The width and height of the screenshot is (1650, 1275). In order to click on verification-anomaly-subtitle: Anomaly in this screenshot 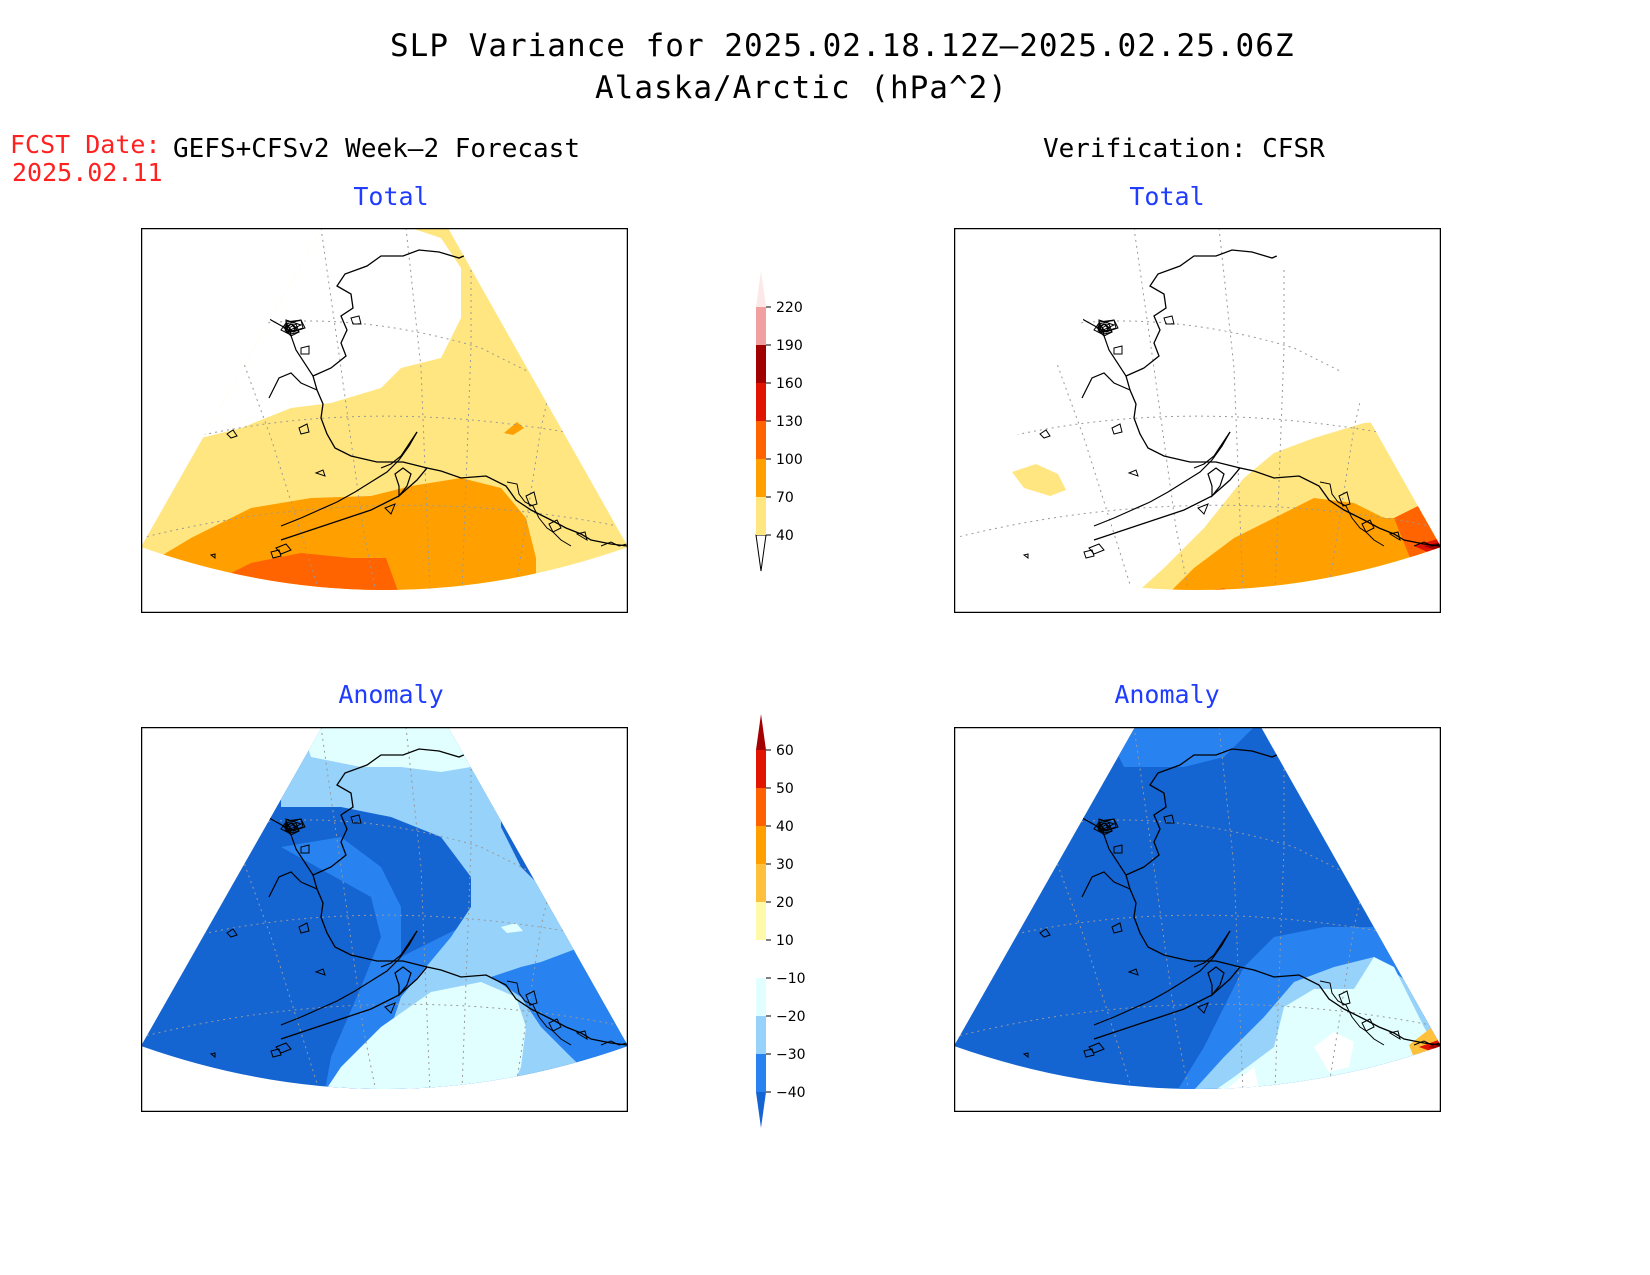, I will do `click(1167, 694)`.